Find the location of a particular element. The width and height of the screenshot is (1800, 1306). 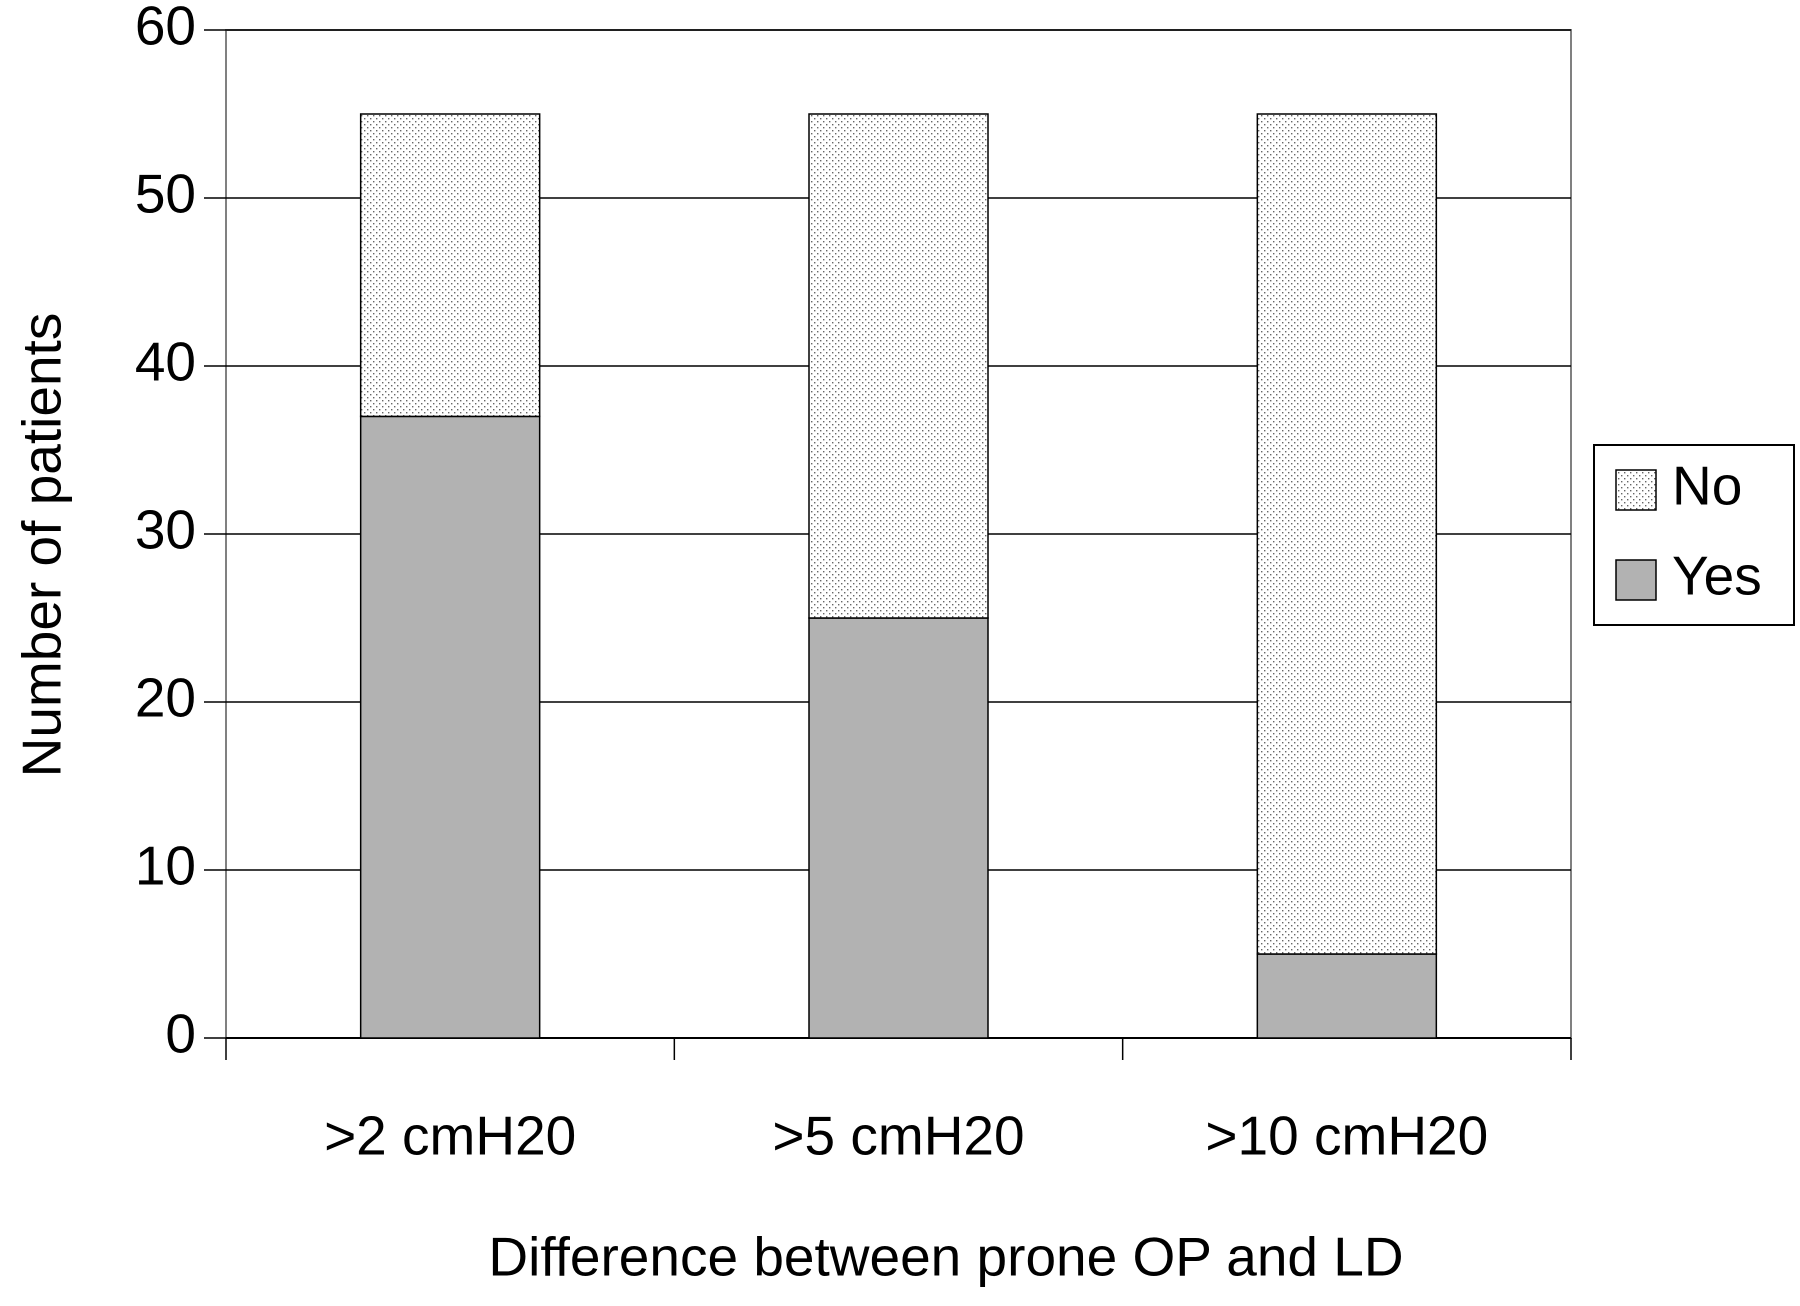

x-tick-label: >10 cmH20 is located at coordinates (1346, 1136).